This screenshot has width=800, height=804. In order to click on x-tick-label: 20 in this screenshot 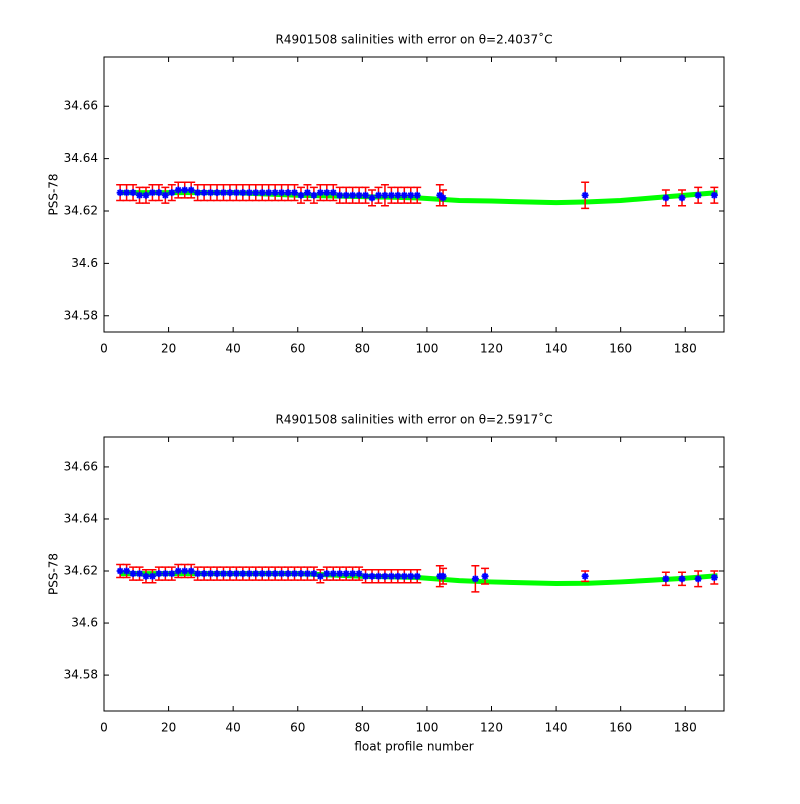, I will do `click(168, 349)`.